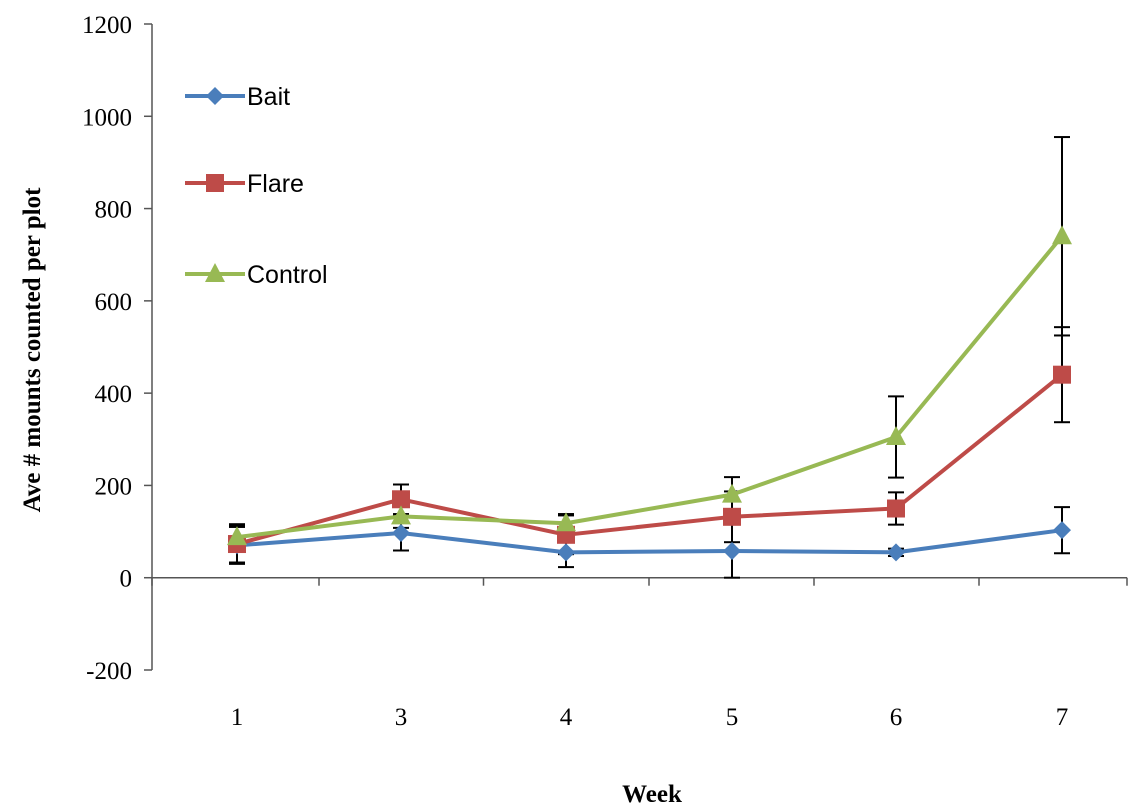 This screenshot has width=1135, height=808. Describe the element at coordinates (287, 275) in the screenshot. I see `legend-label: Control` at that location.